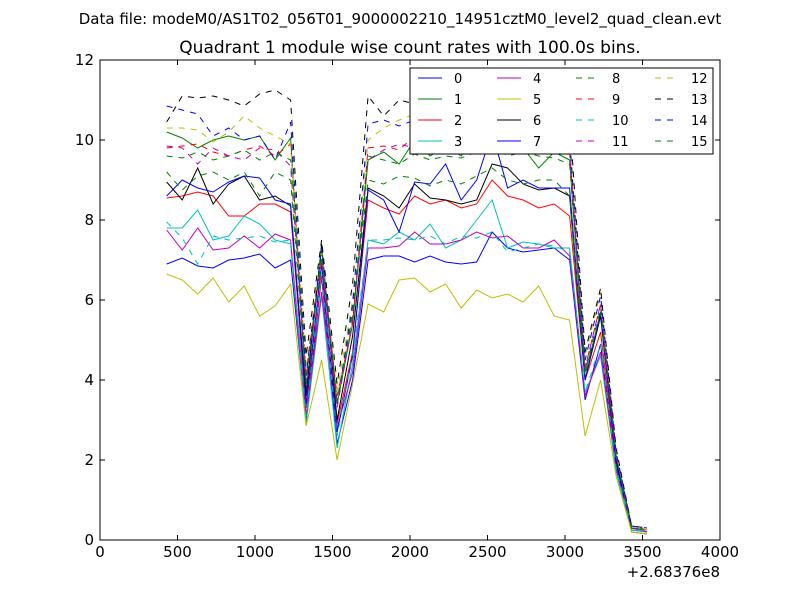 This screenshot has width=800, height=600. I want to click on x-tick-label: 0, so click(100, 552).